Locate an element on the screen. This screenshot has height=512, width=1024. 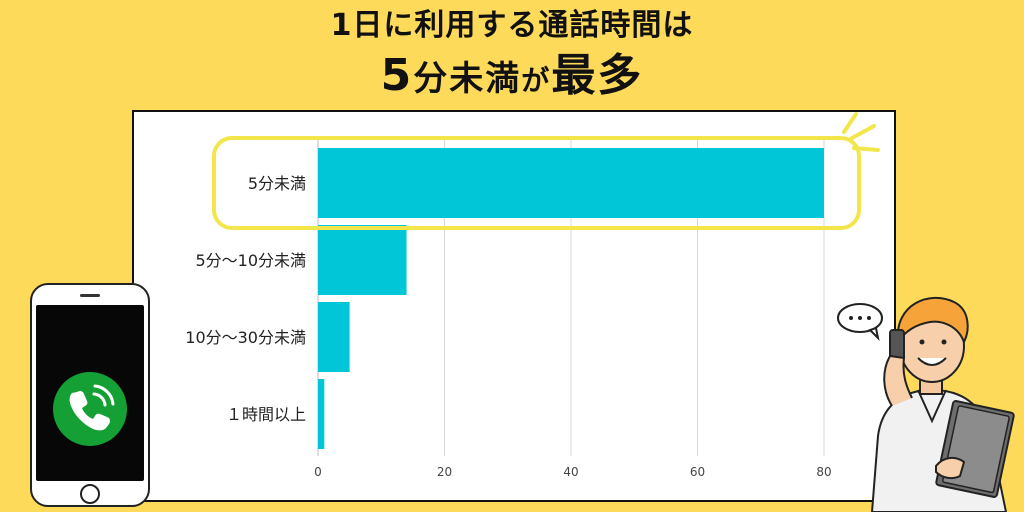
phone-screen is located at coordinates (90, 393).